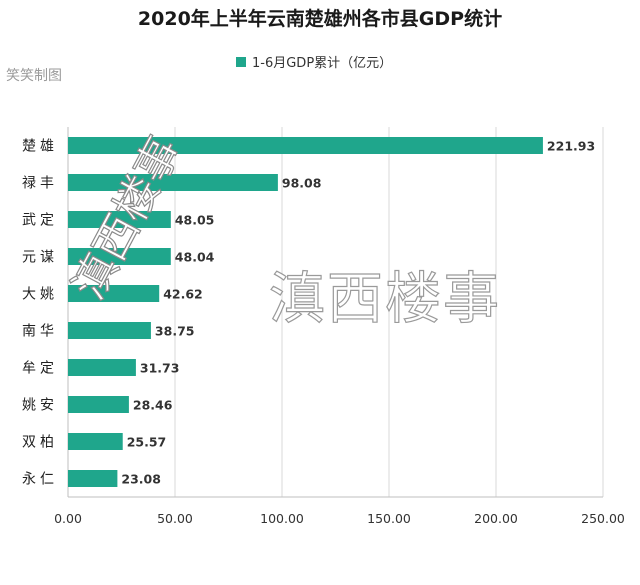 The width and height of the screenshot is (640, 585). What do you see at coordinates (389, 518) in the screenshot?
I see `x-tick-label: 150.00` at bounding box center [389, 518].